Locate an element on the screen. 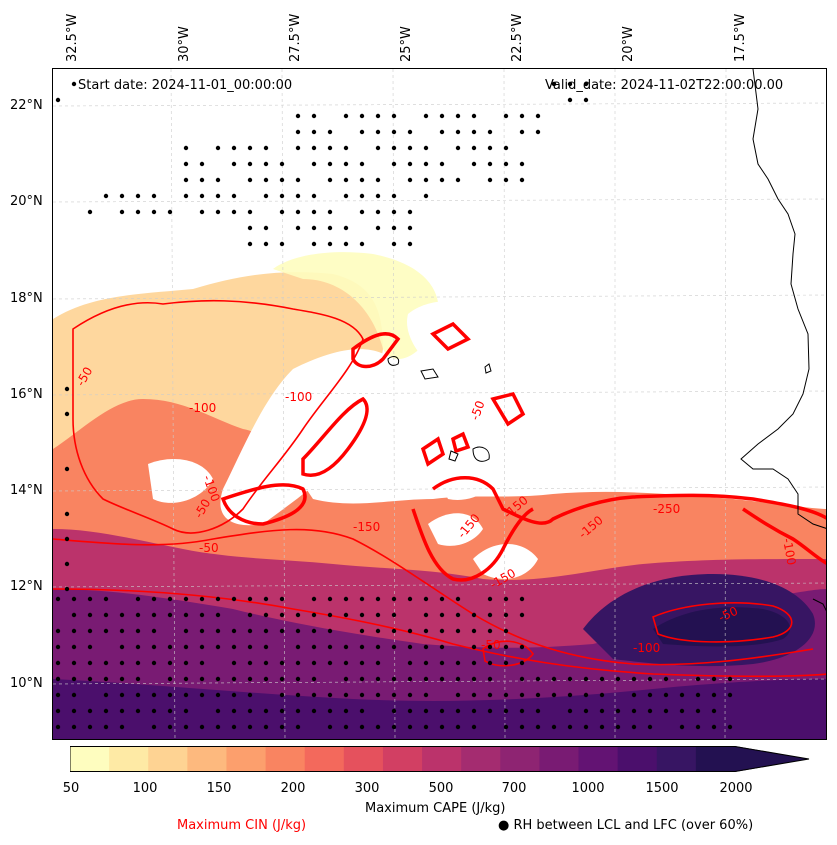 The width and height of the screenshot is (837, 845). colorbar-tick: 500 is located at coordinates (441, 788).